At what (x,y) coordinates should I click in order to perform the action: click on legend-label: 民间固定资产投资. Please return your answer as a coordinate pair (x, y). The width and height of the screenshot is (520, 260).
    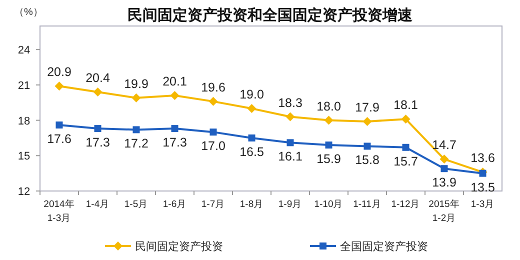
    Looking at the image, I should click on (179, 246).